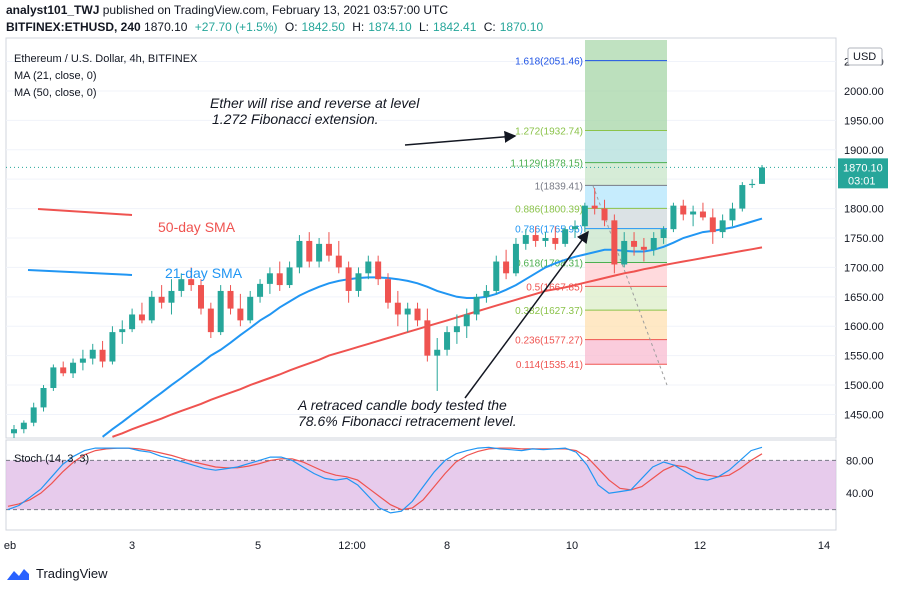  What do you see at coordinates (824, 546) in the screenshot?
I see `x-tick-label: 14` at bounding box center [824, 546].